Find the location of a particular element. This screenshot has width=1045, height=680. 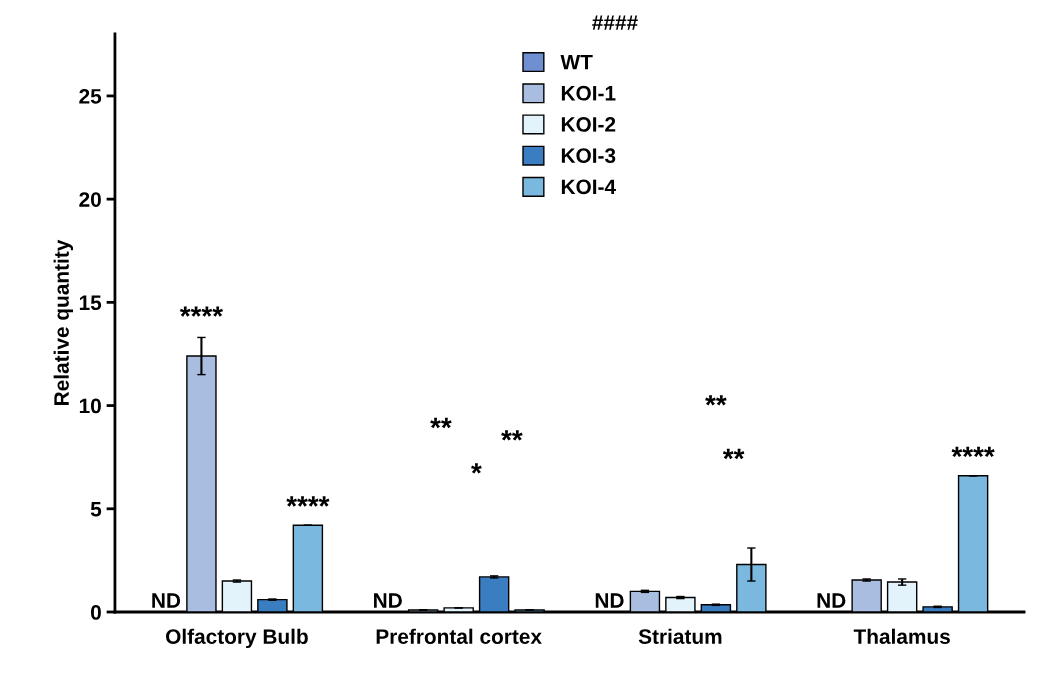

legend-label: KOI-3 is located at coordinates (588, 156).